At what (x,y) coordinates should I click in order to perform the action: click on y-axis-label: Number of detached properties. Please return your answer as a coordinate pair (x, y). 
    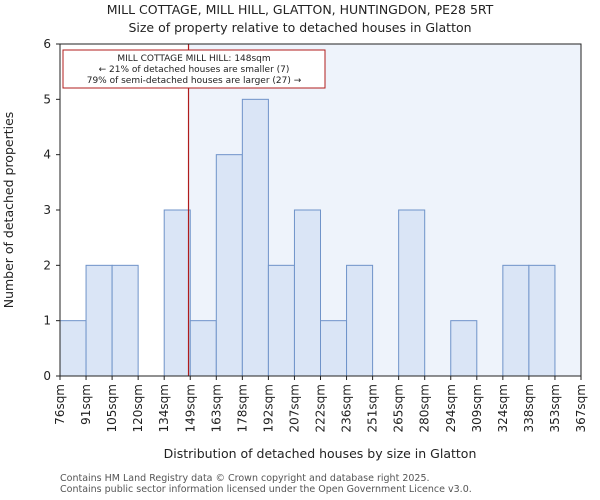
    Looking at the image, I should click on (8, 210).